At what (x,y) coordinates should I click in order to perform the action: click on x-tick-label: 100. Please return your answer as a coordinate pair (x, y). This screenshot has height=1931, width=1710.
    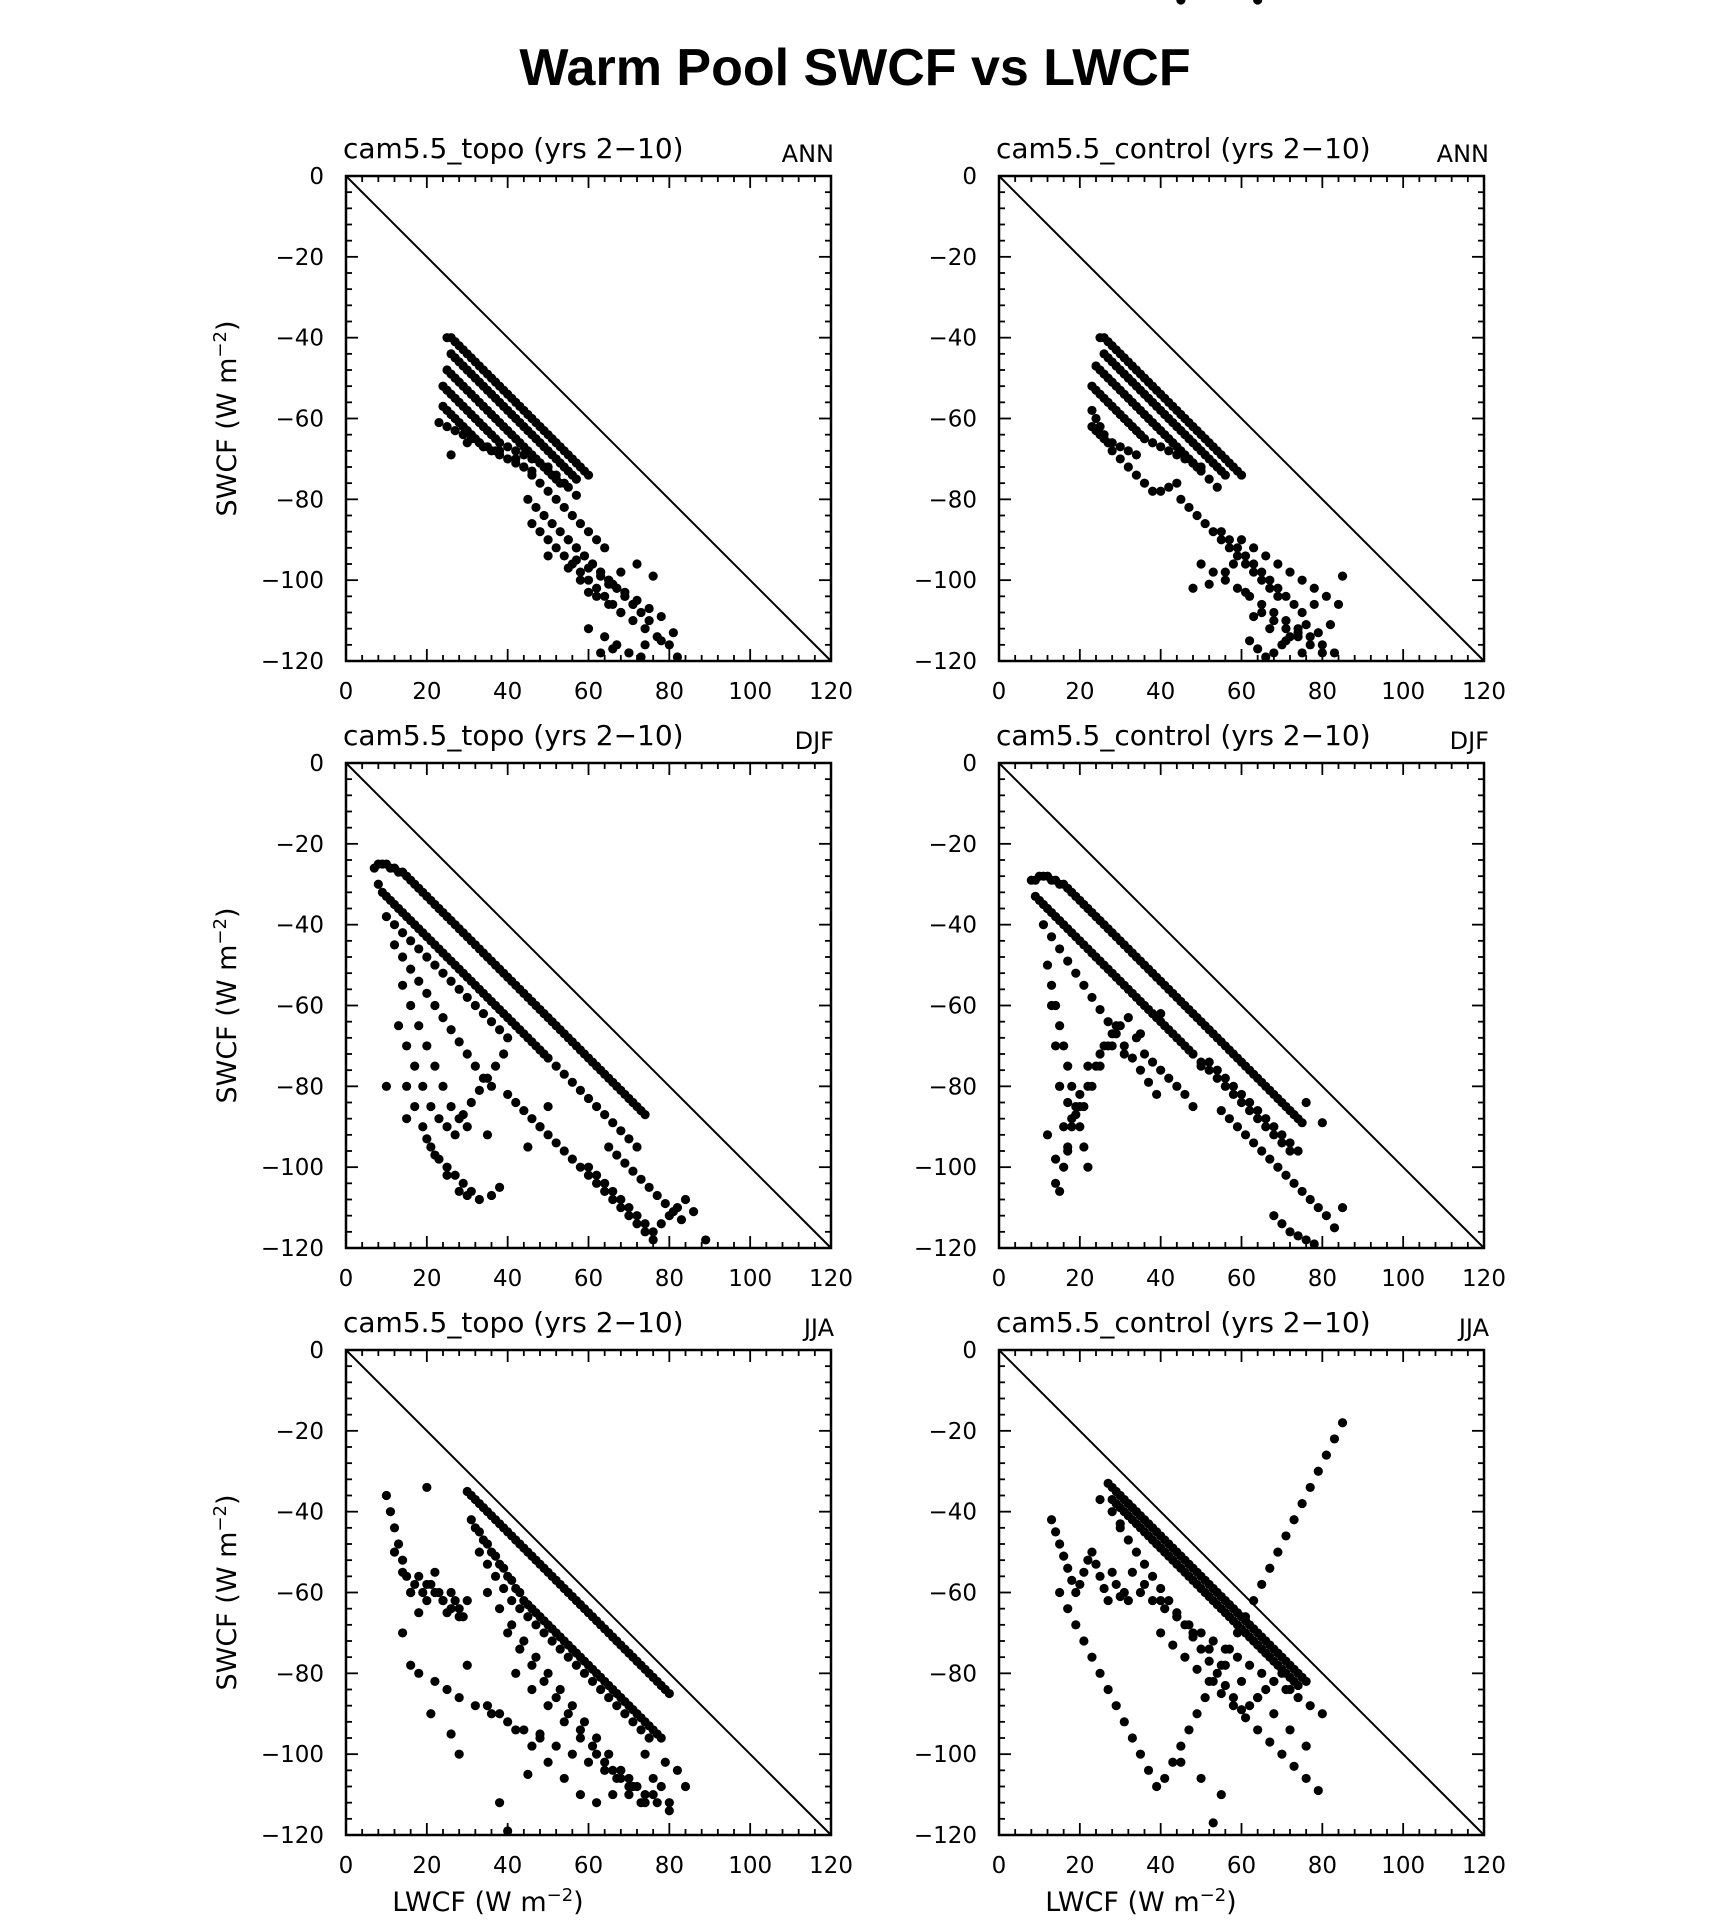
    Looking at the image, I should click on (1403, 692).